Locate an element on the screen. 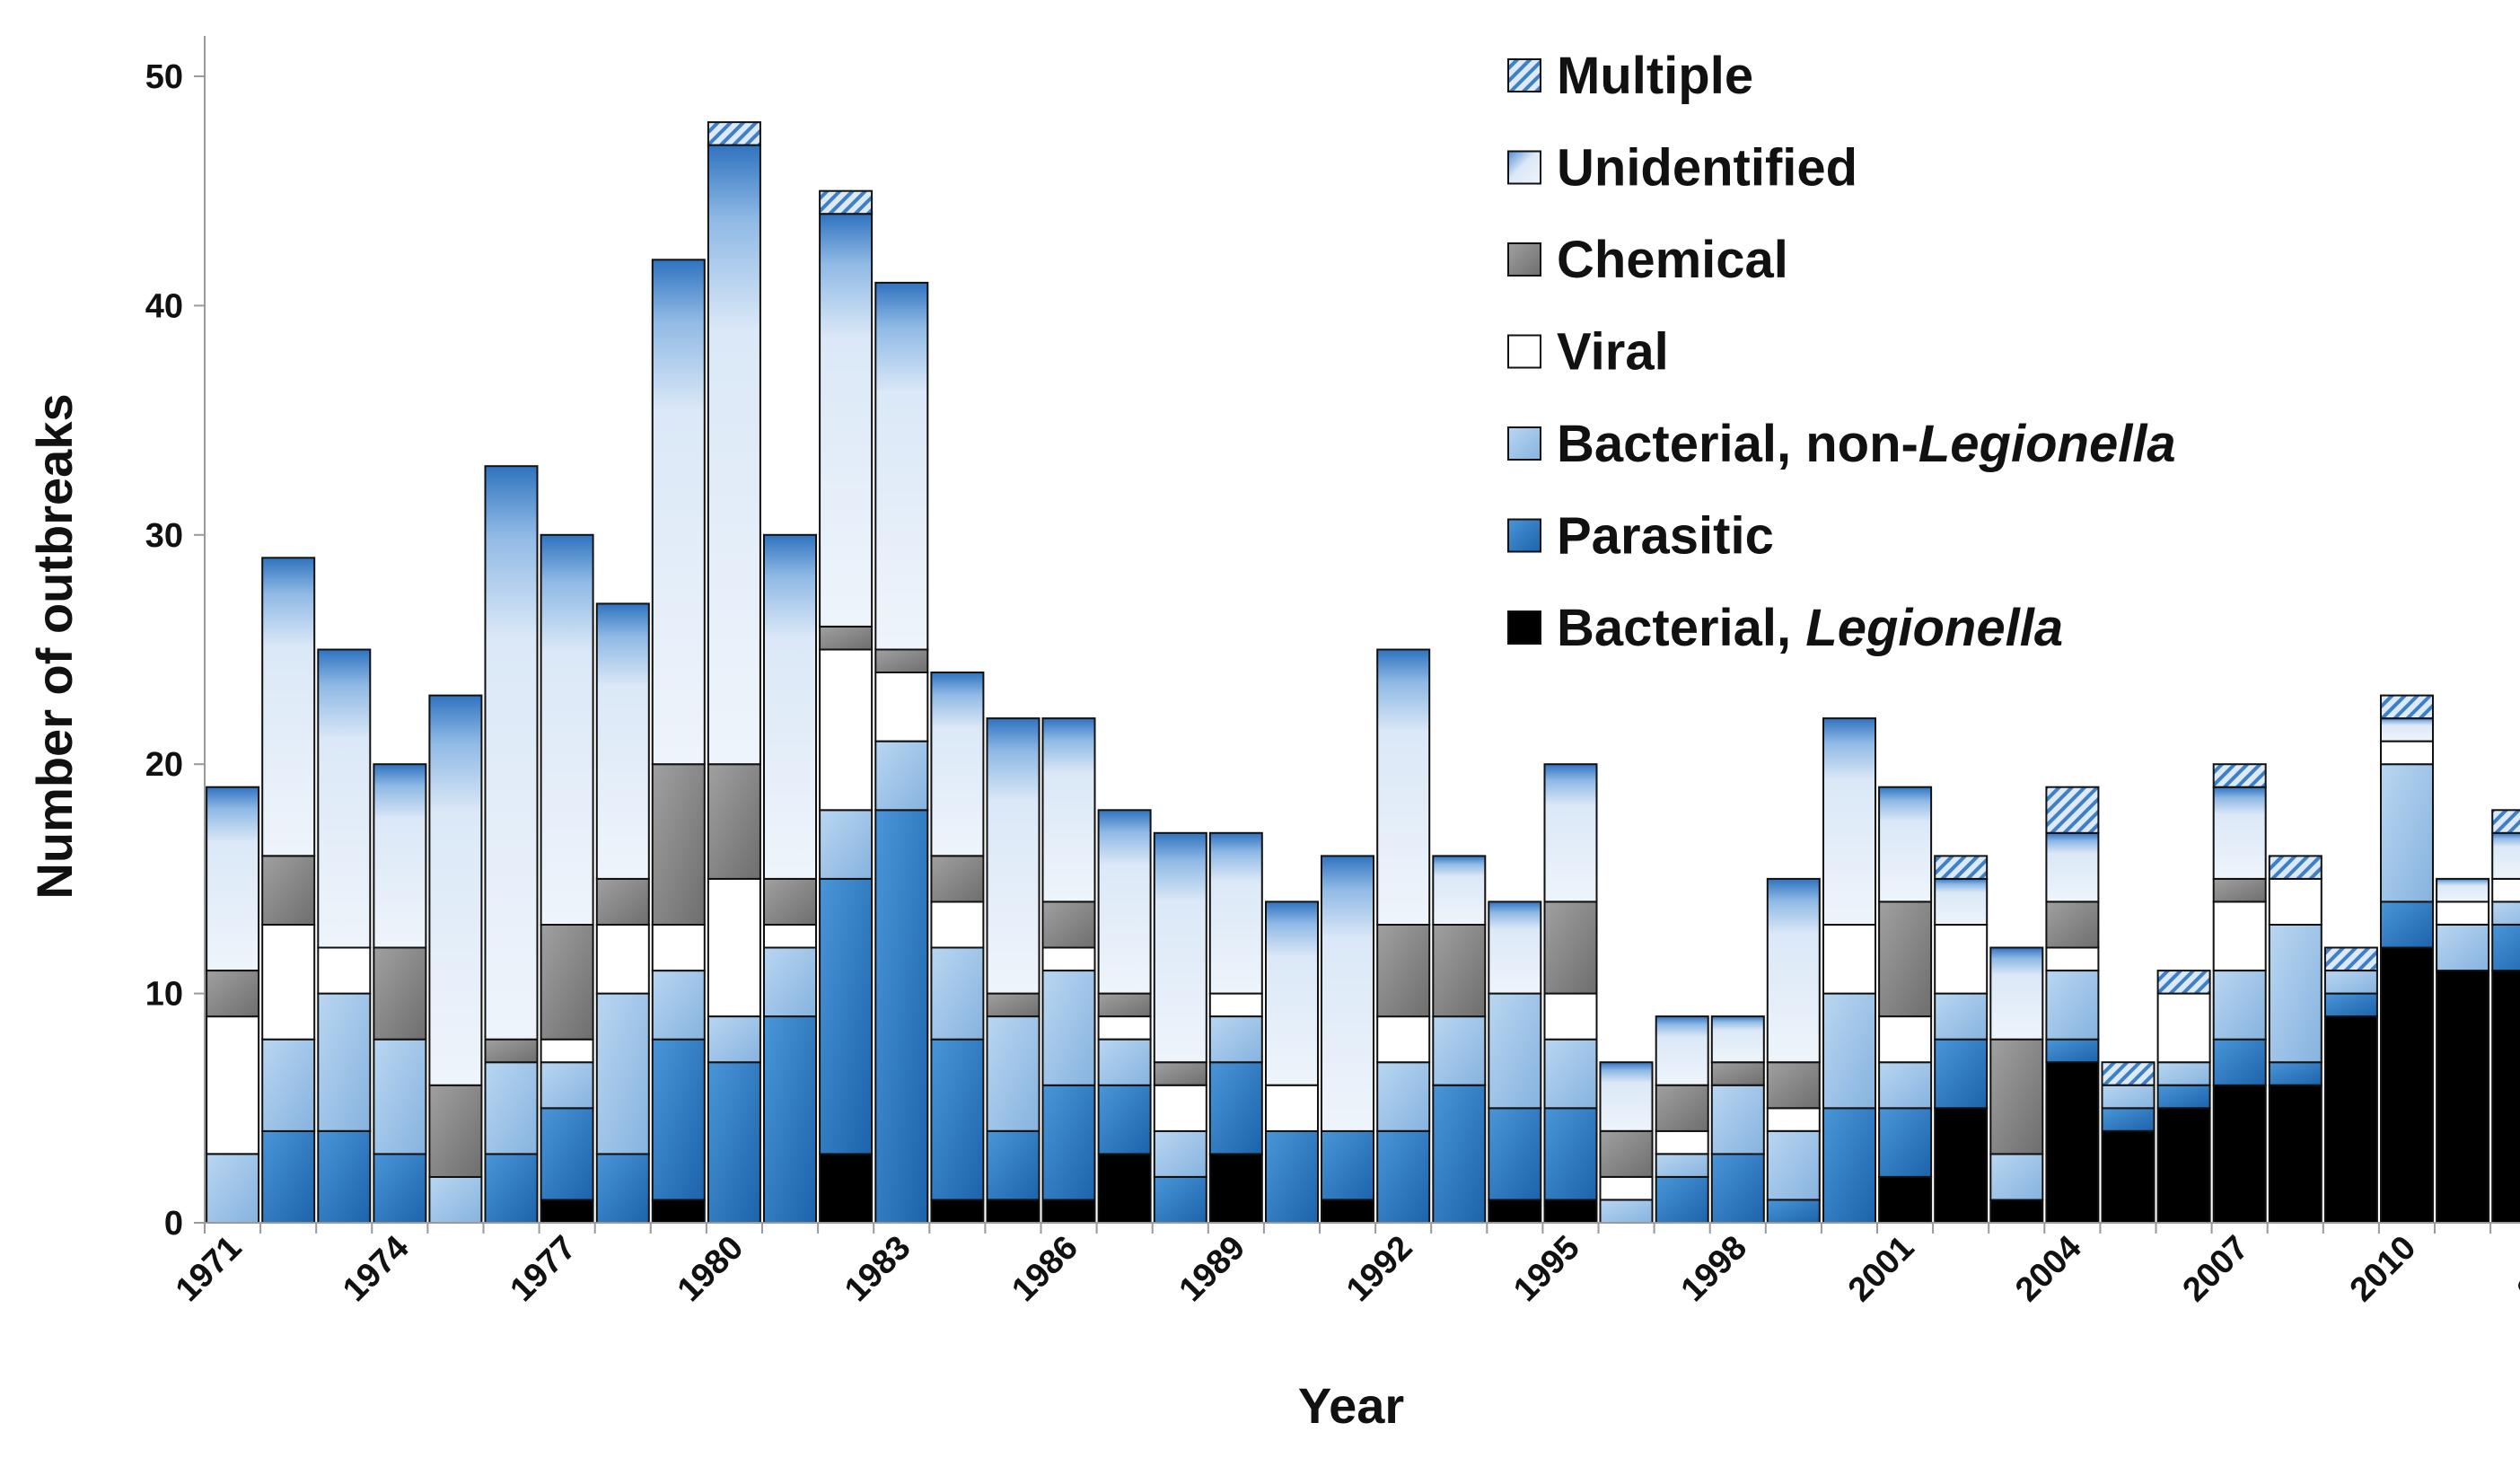 The height and width of the screenshot is (1458, 2520). bar-nonlegionella-2008 is located at coordinates (2295, 994).